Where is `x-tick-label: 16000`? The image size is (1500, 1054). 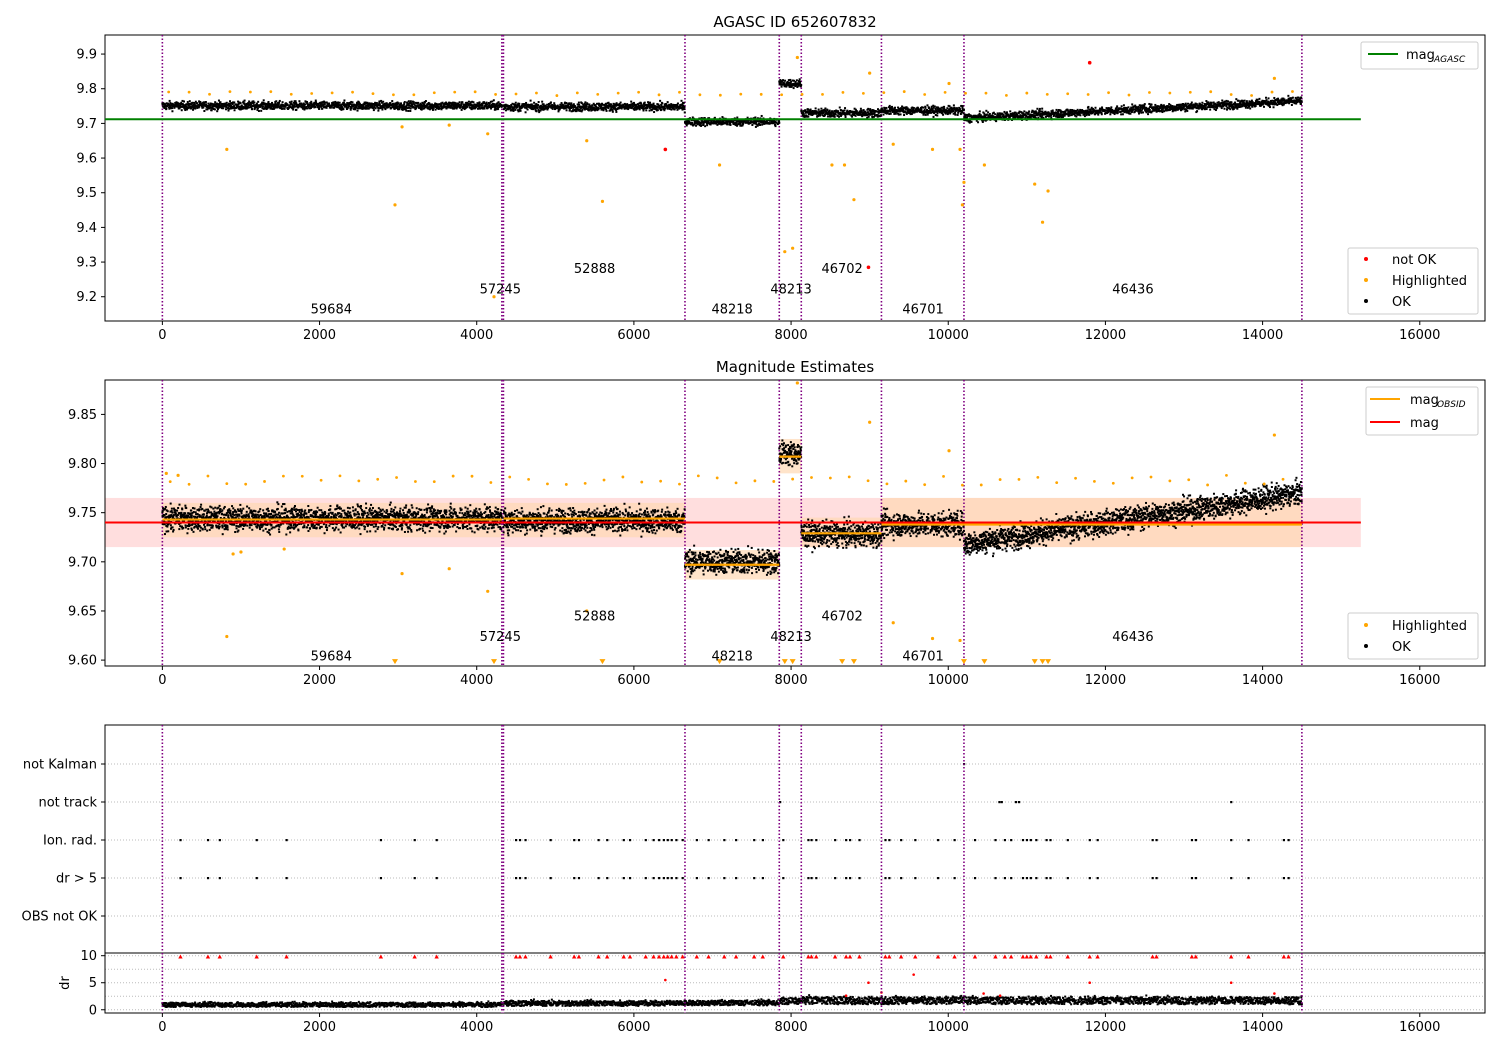
x-tick-label: 16000 is located at coordinates (1419, 335).